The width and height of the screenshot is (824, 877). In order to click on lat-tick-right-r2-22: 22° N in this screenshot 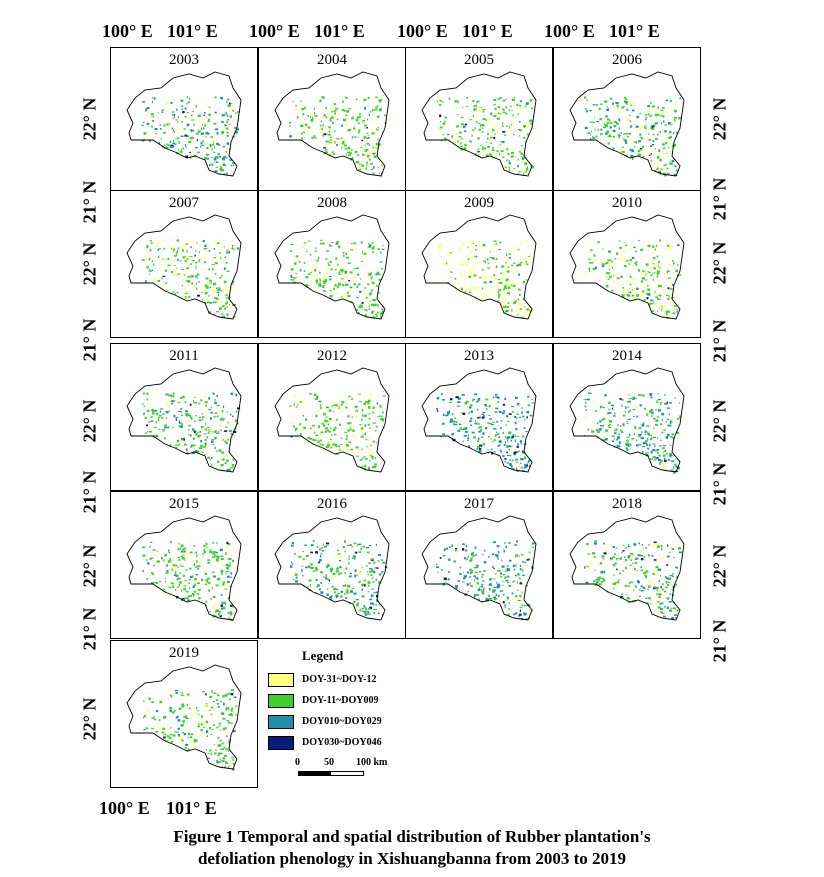, I will do `click(719, 263)`.